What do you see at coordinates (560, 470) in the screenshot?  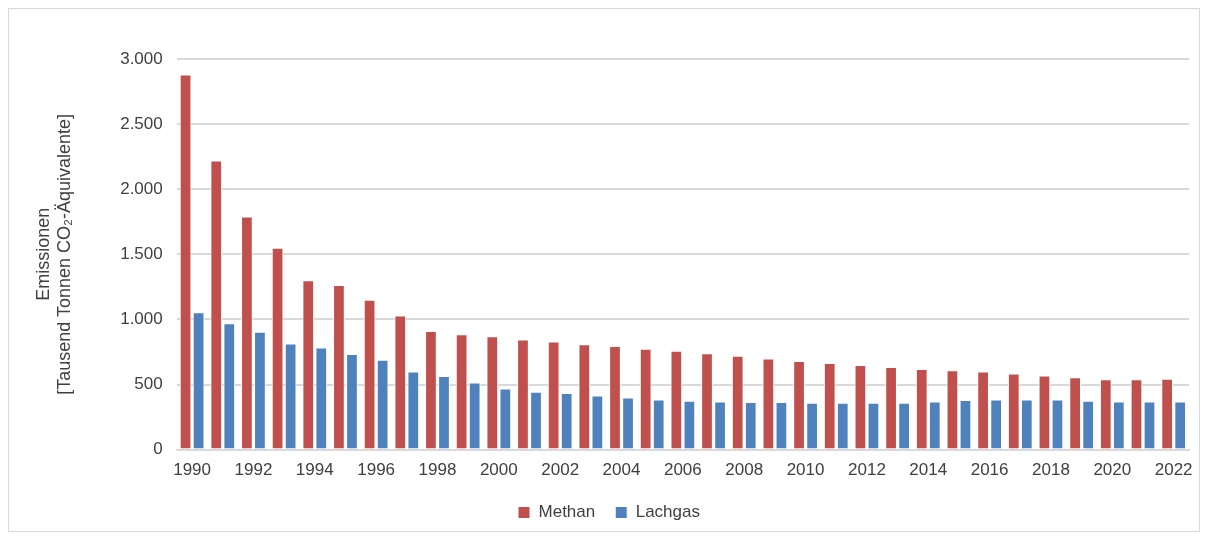 I see `x-tick-label: 2002` at bounding box center [560, 470].